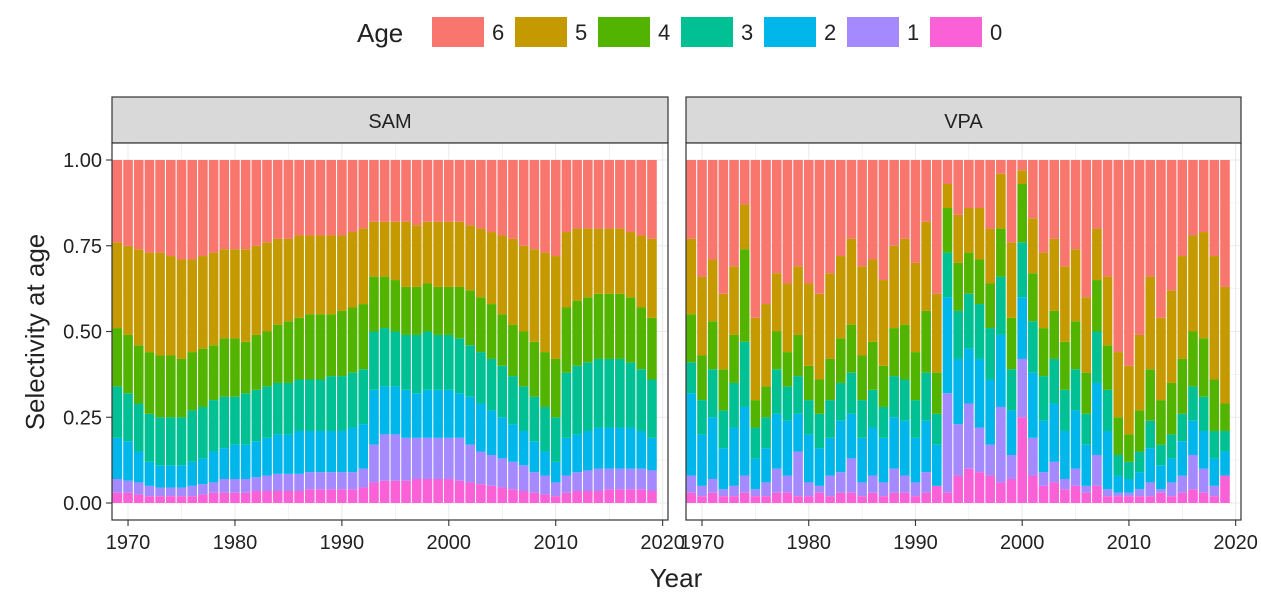 Image resolution: width=1261 pixels, height=592 pixels. Describe the element at coordinates (581, 32) in the screenshot. I see `legend-label-age-5: 5` at that location.